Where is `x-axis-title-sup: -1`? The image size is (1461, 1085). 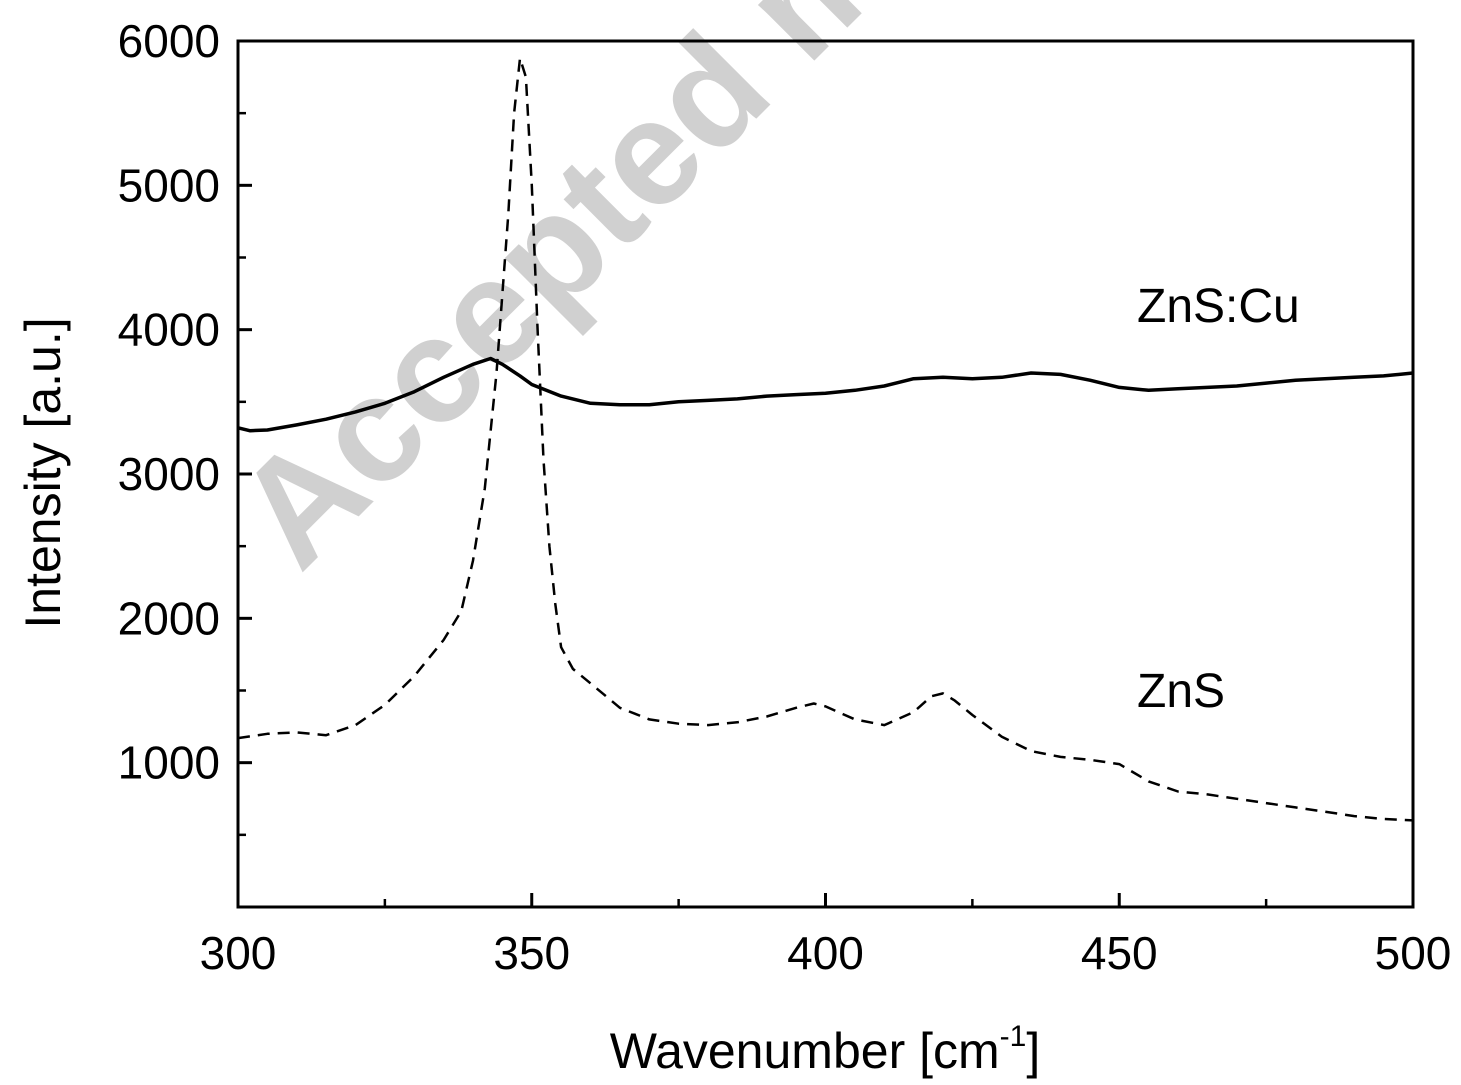 x-axis-title-sup: -1 is located at coordinates (1013, 1036).